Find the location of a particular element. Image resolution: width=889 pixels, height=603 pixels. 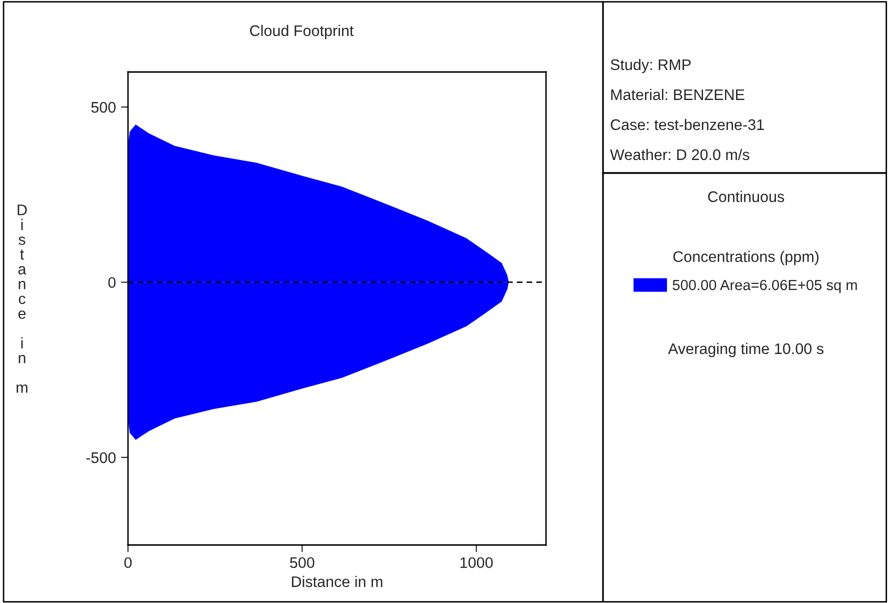

x-tick-label: 500 is located at coordinates (302, 562).